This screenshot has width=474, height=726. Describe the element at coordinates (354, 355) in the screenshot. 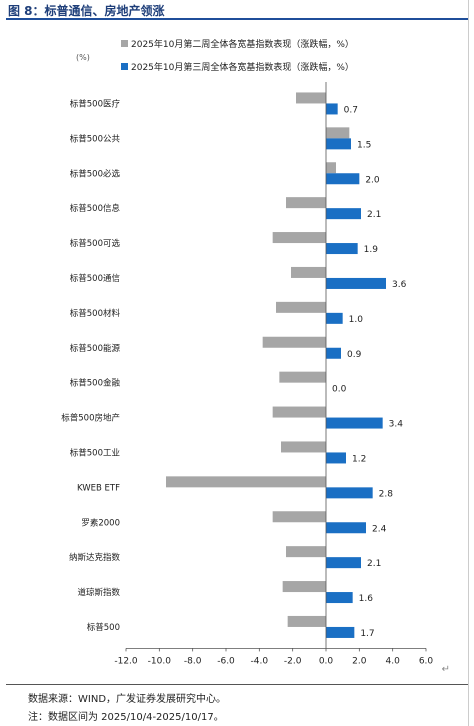

I see `data-label: 0.9` at that location.